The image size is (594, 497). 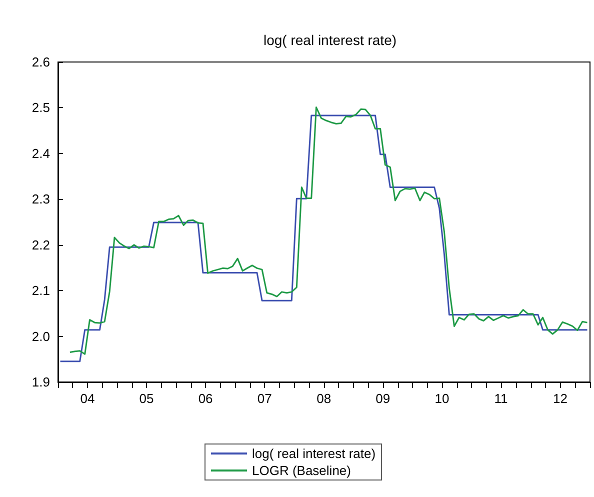 I want to click on y-tick-label: 2.0, so click(x=41, y=336).